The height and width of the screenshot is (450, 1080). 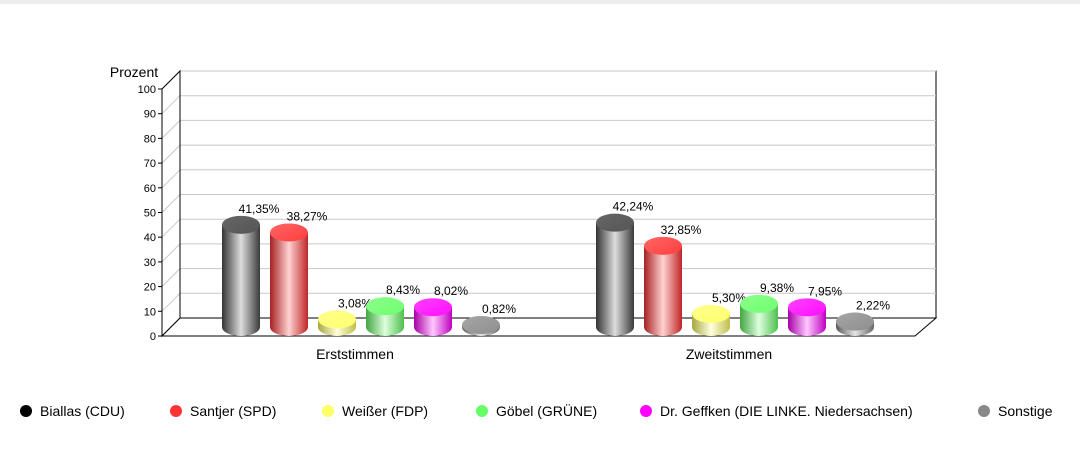 I want to click on x-tick-label: Zweitstimmen, so click(x=729, y=354).